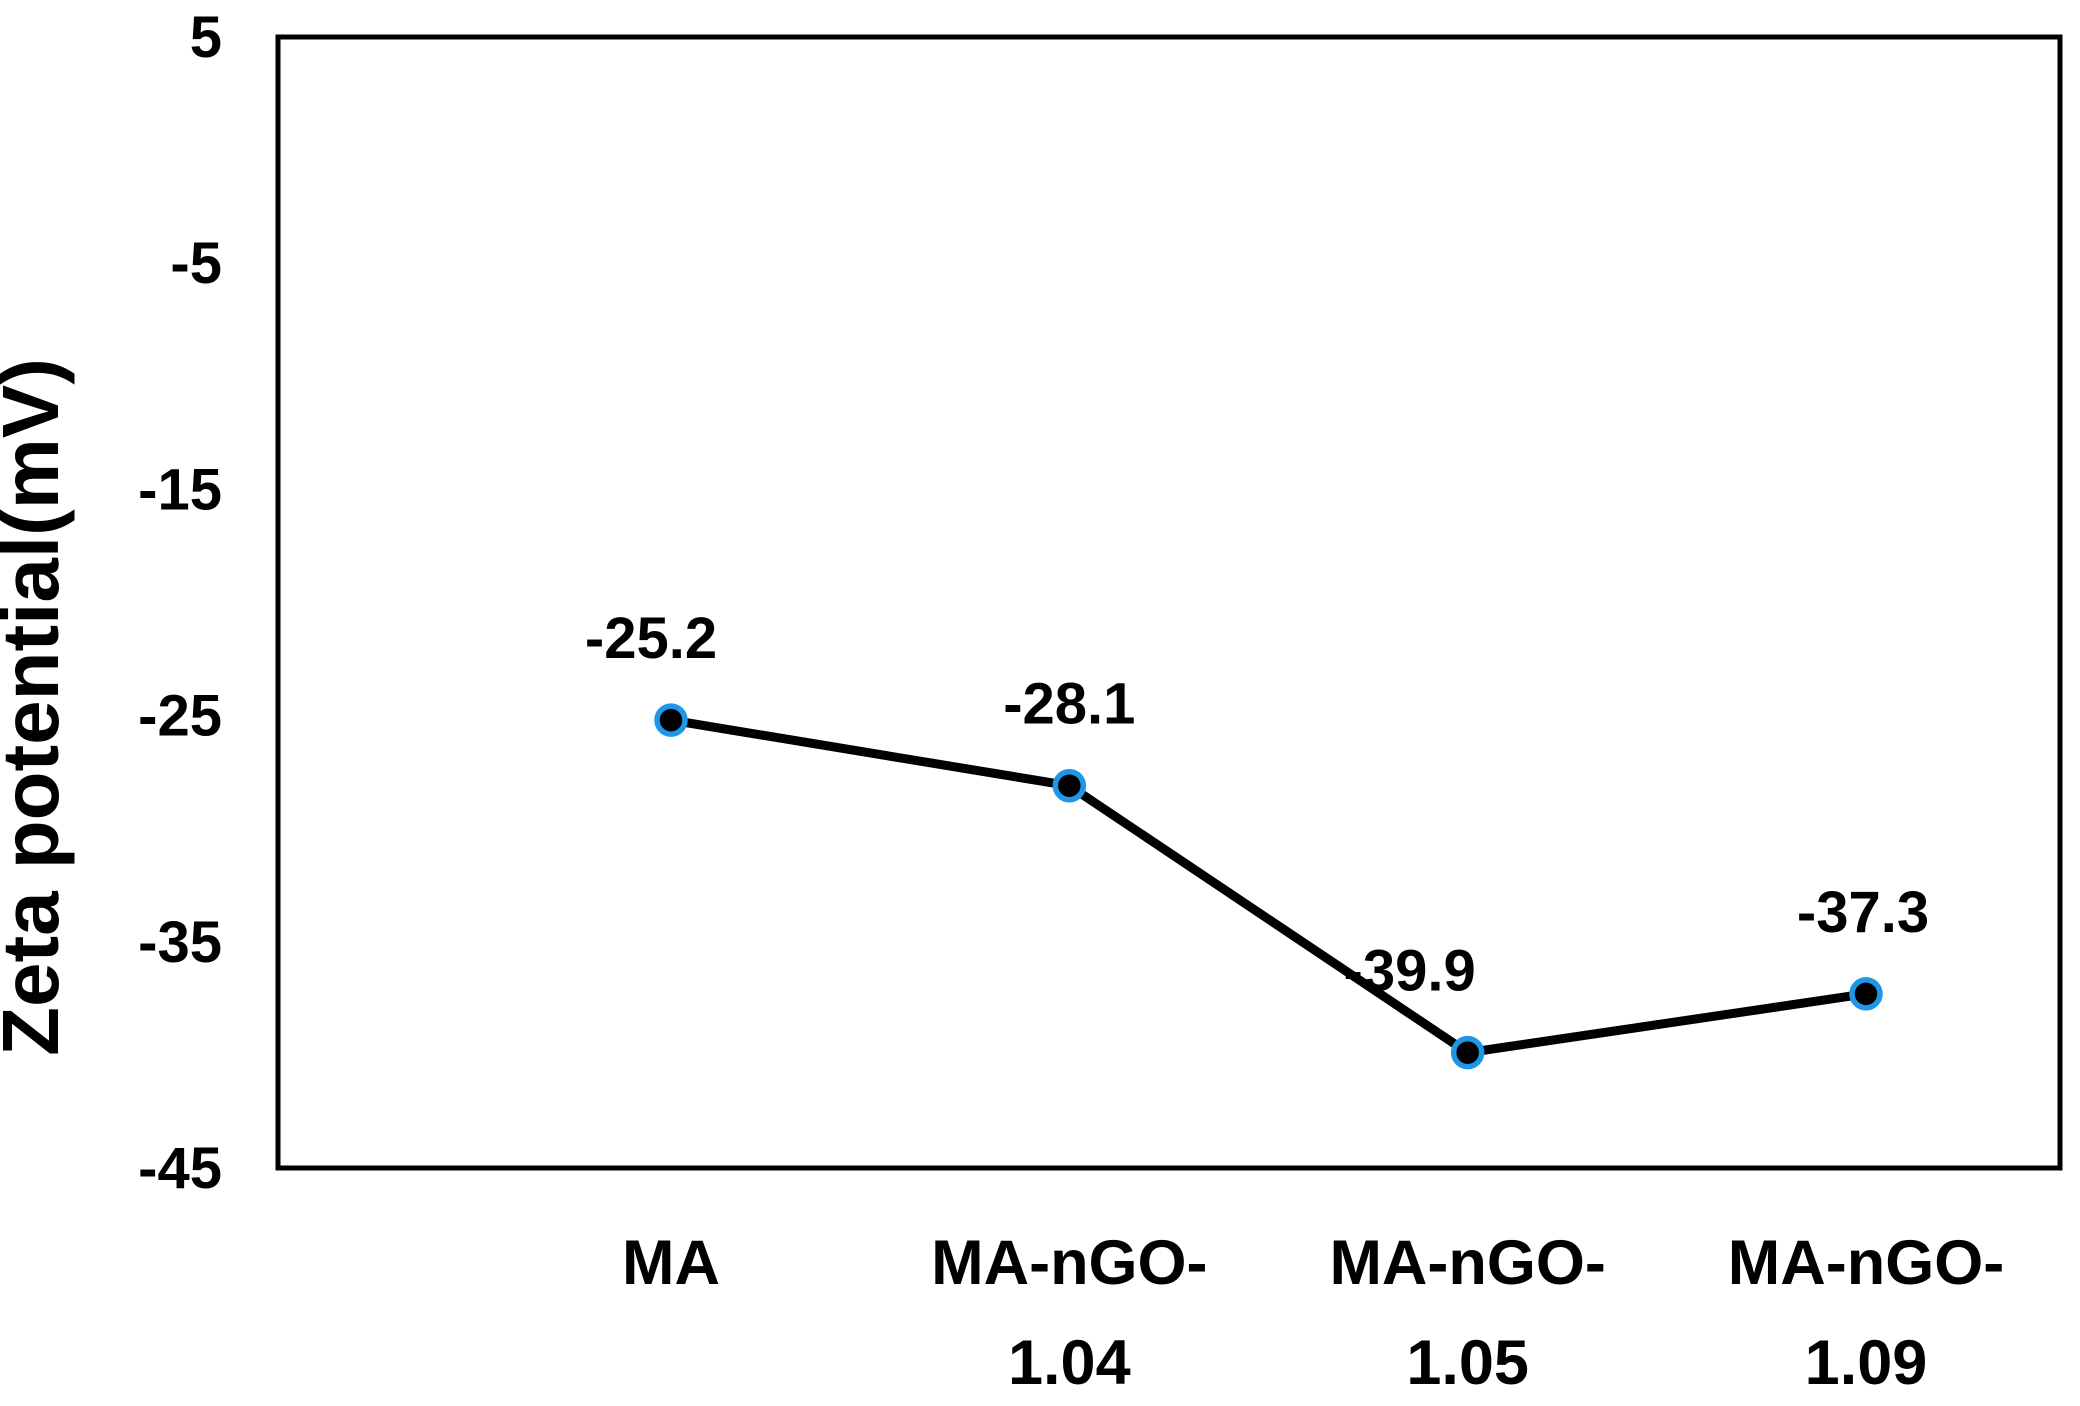  I want to click on y-tick-label: -15, so click(180, 489).